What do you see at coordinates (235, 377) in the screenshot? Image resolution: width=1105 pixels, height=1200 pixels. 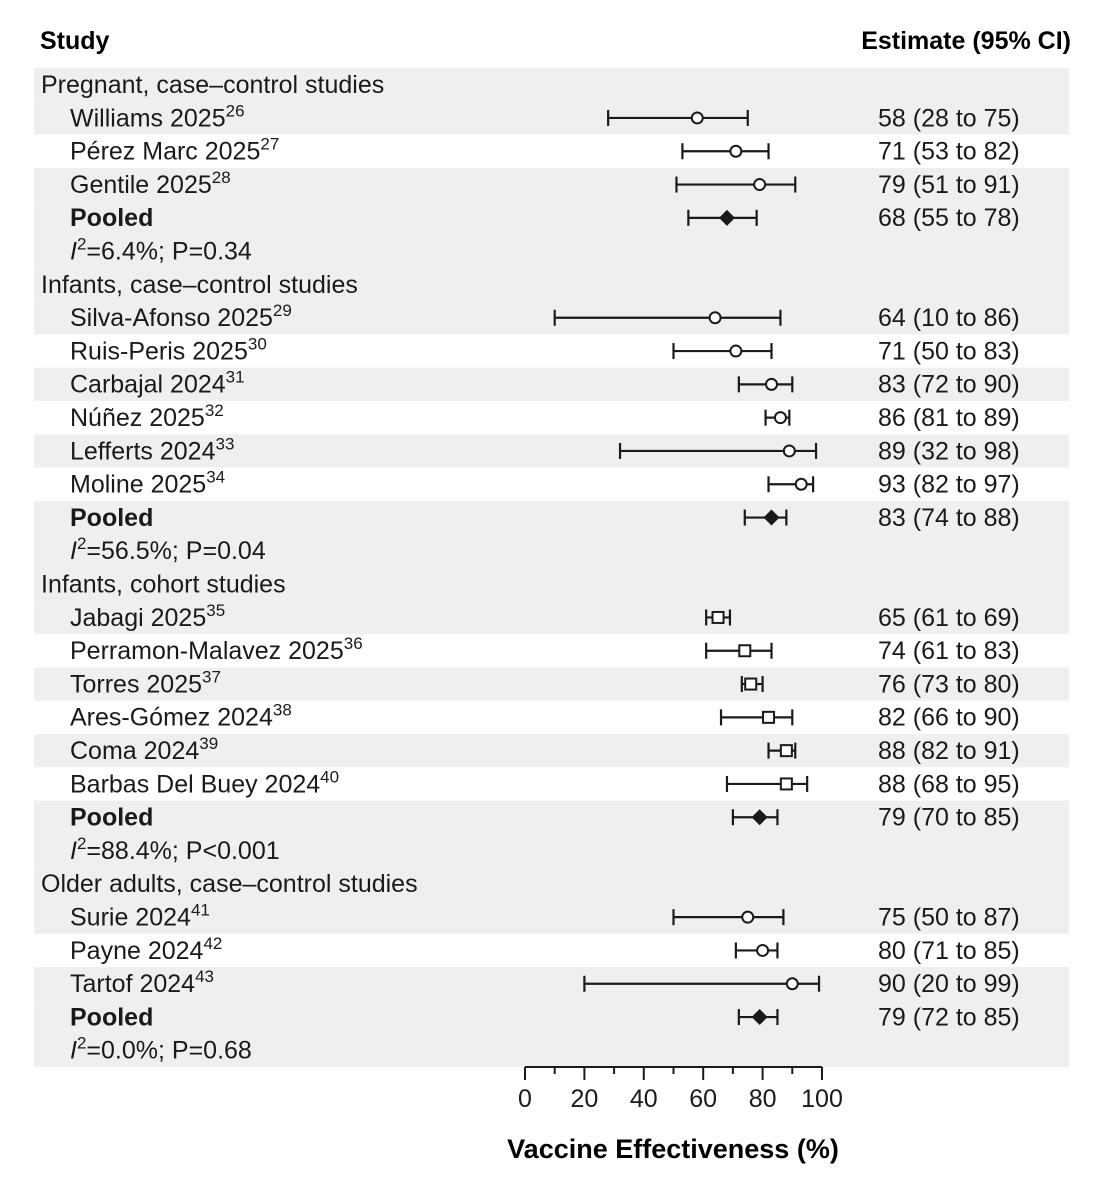 I see `study-reference: 31` at bounding box center [235, 377].